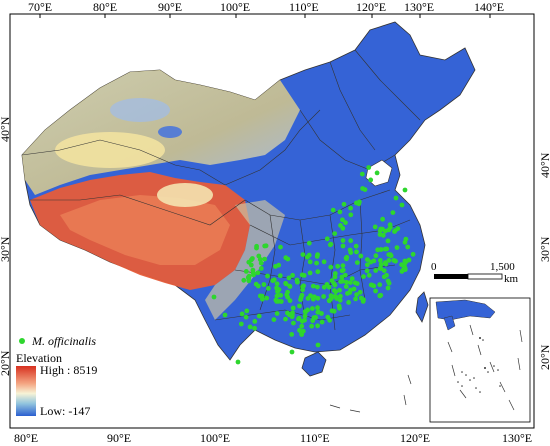  Describe the element at coordinates (511, 279) in the screenshot. I see `scale-unit-label: km` at that location.